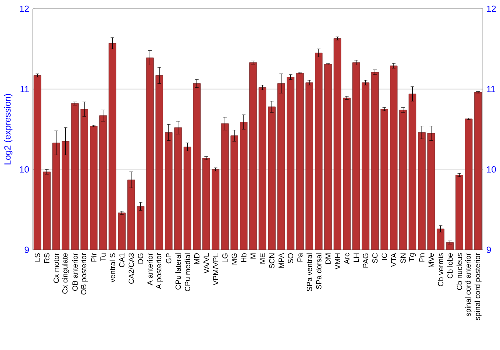  I want to click on y2-tick-label: 10, so click(491, 169).